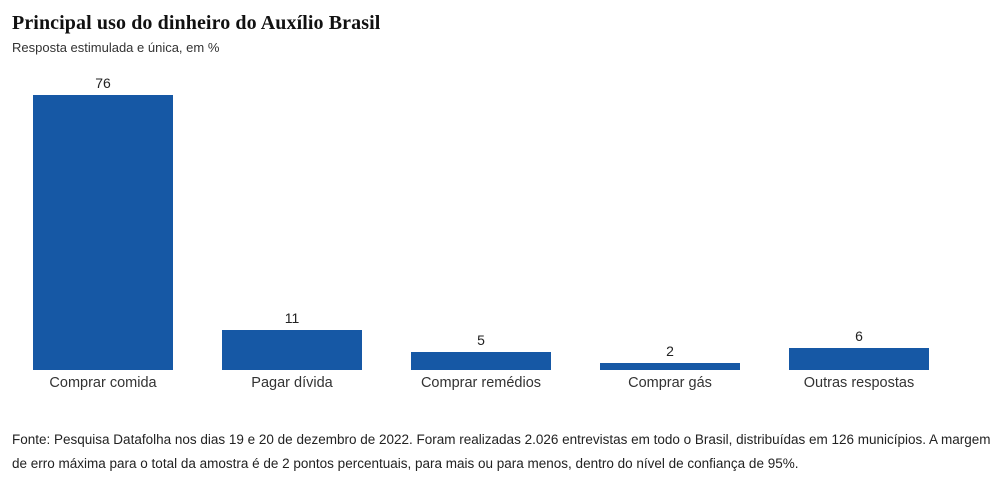  I want to click on bar-category-label: Outras respostas, so click(859, 383).